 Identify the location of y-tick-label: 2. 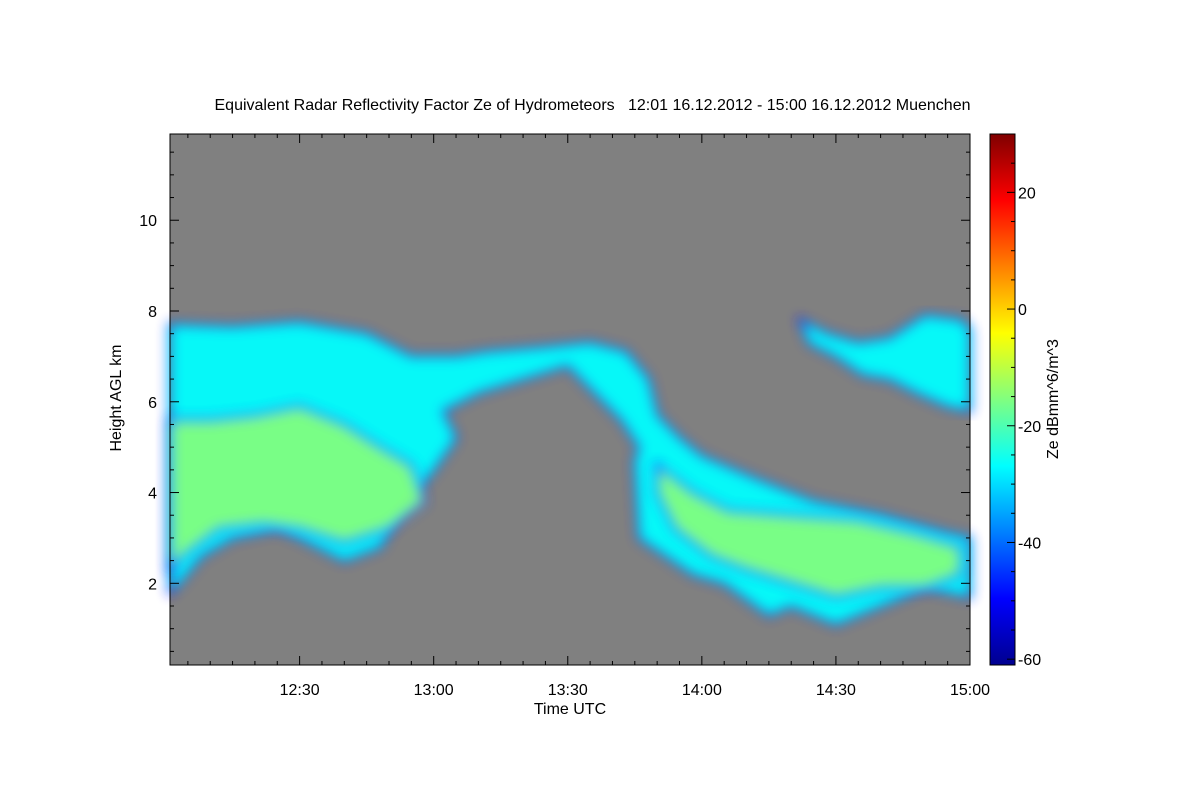
(152, 584).